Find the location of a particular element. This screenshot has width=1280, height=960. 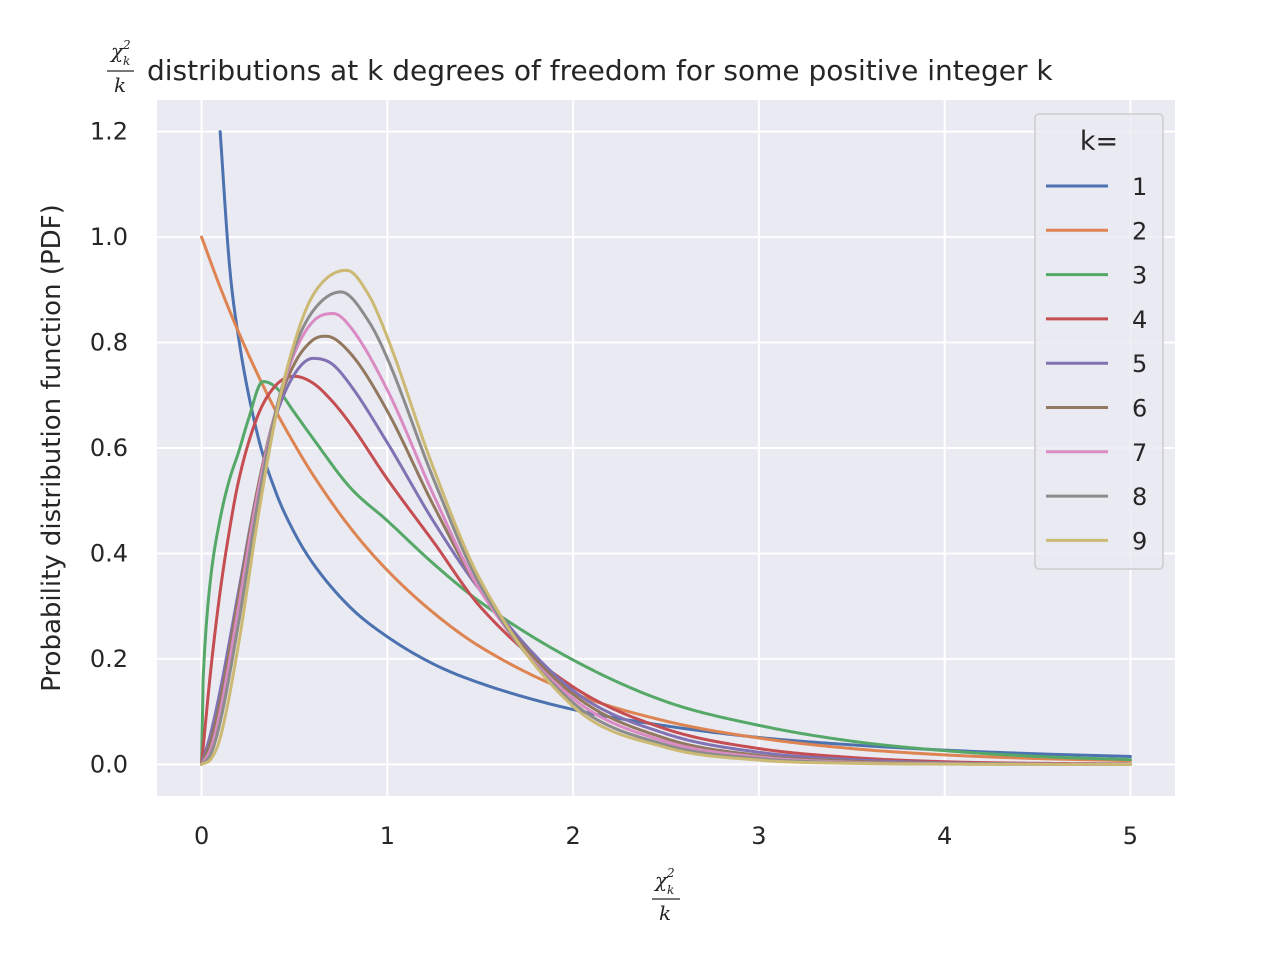

y-tick-label: 0.6 is located at coordinates (109, 448).